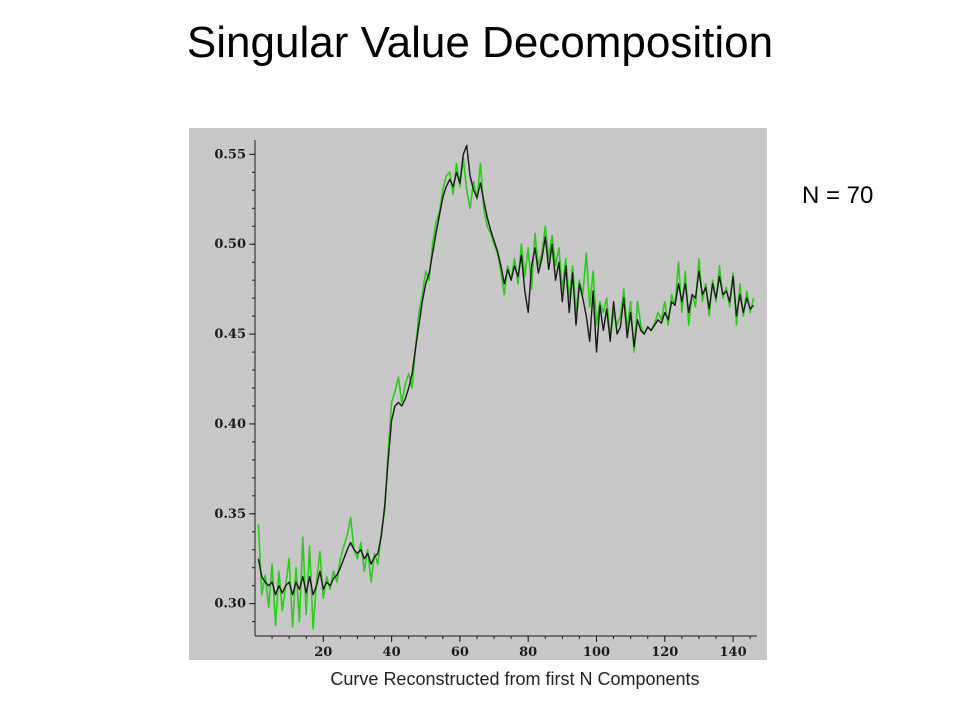 The width and height of the screenshot is (960, 720). I want to click on y-tick-label: 0.35, so click(230, 514).